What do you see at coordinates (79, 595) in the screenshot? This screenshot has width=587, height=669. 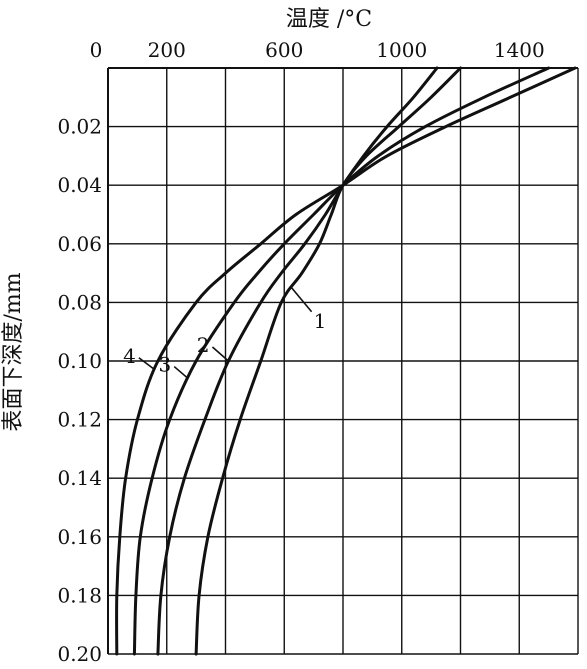 I see `y-tick-label: 0.18` at bounding box center [79, 595].